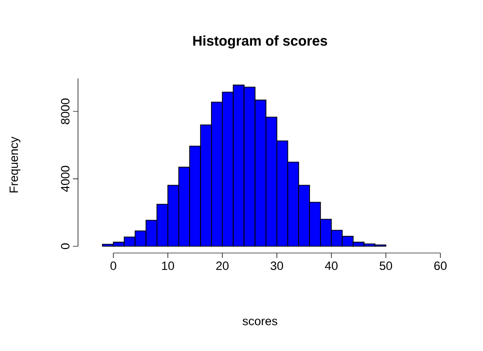 This screenshot has height=351, width=483. I want to click on y-tick-label: 0, so click(65, 246).